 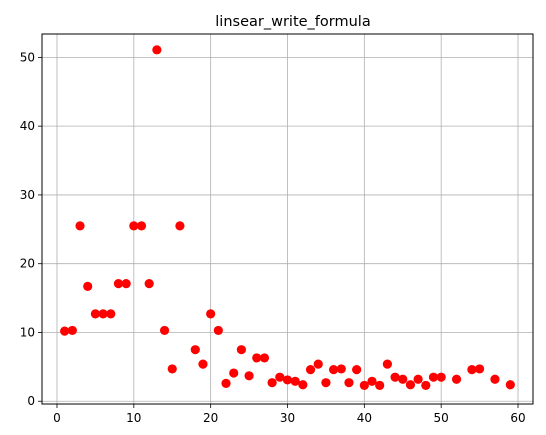 What do you see at coordinates (287, 418) in the screenshot?
I see `x-tick-label: 30` at bounding box center [287, 418].